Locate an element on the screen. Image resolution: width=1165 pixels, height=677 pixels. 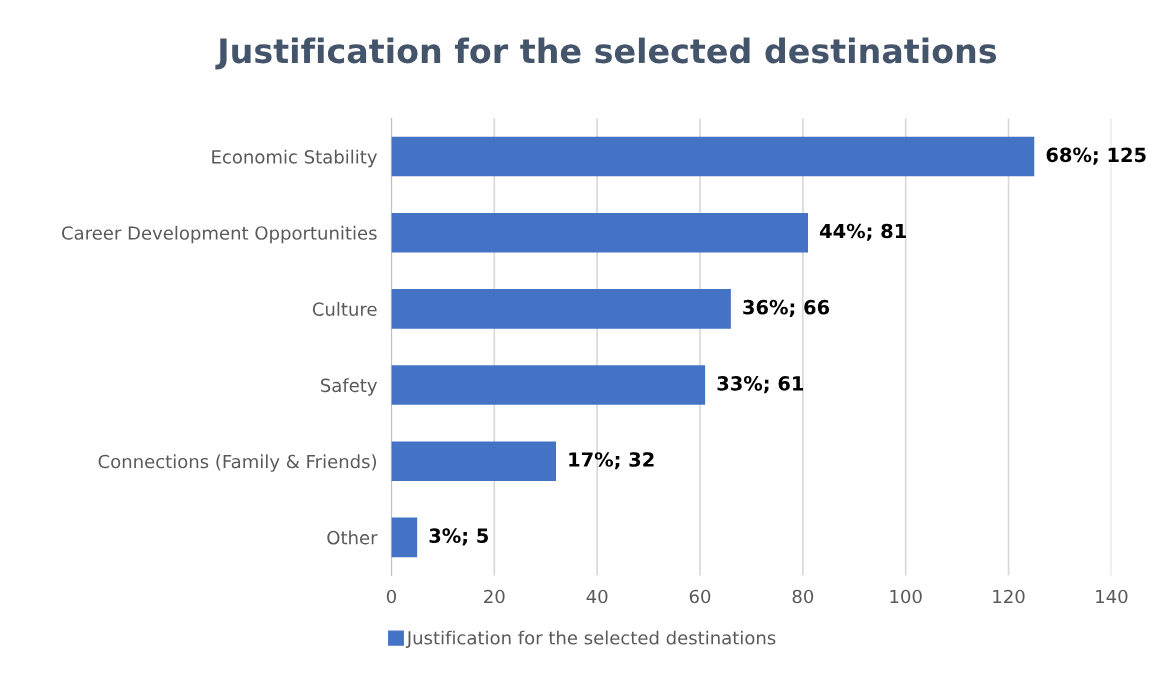
y-tick-label: Economic Stability is located at coordinates (295, 158).